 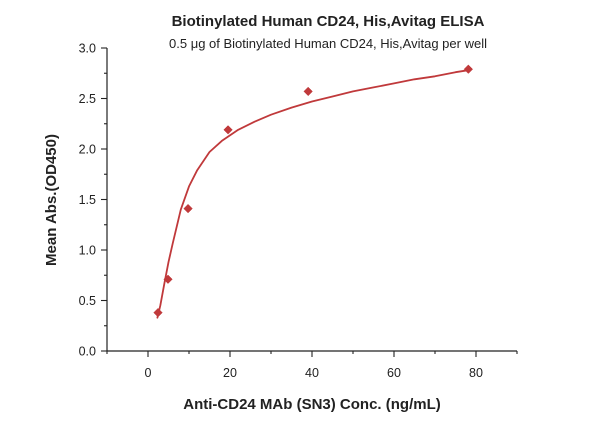 What do you see at coordinates (394, 373) in the screenshot?
I see `x-tick-label: 60` at bounding box center [394, 373].